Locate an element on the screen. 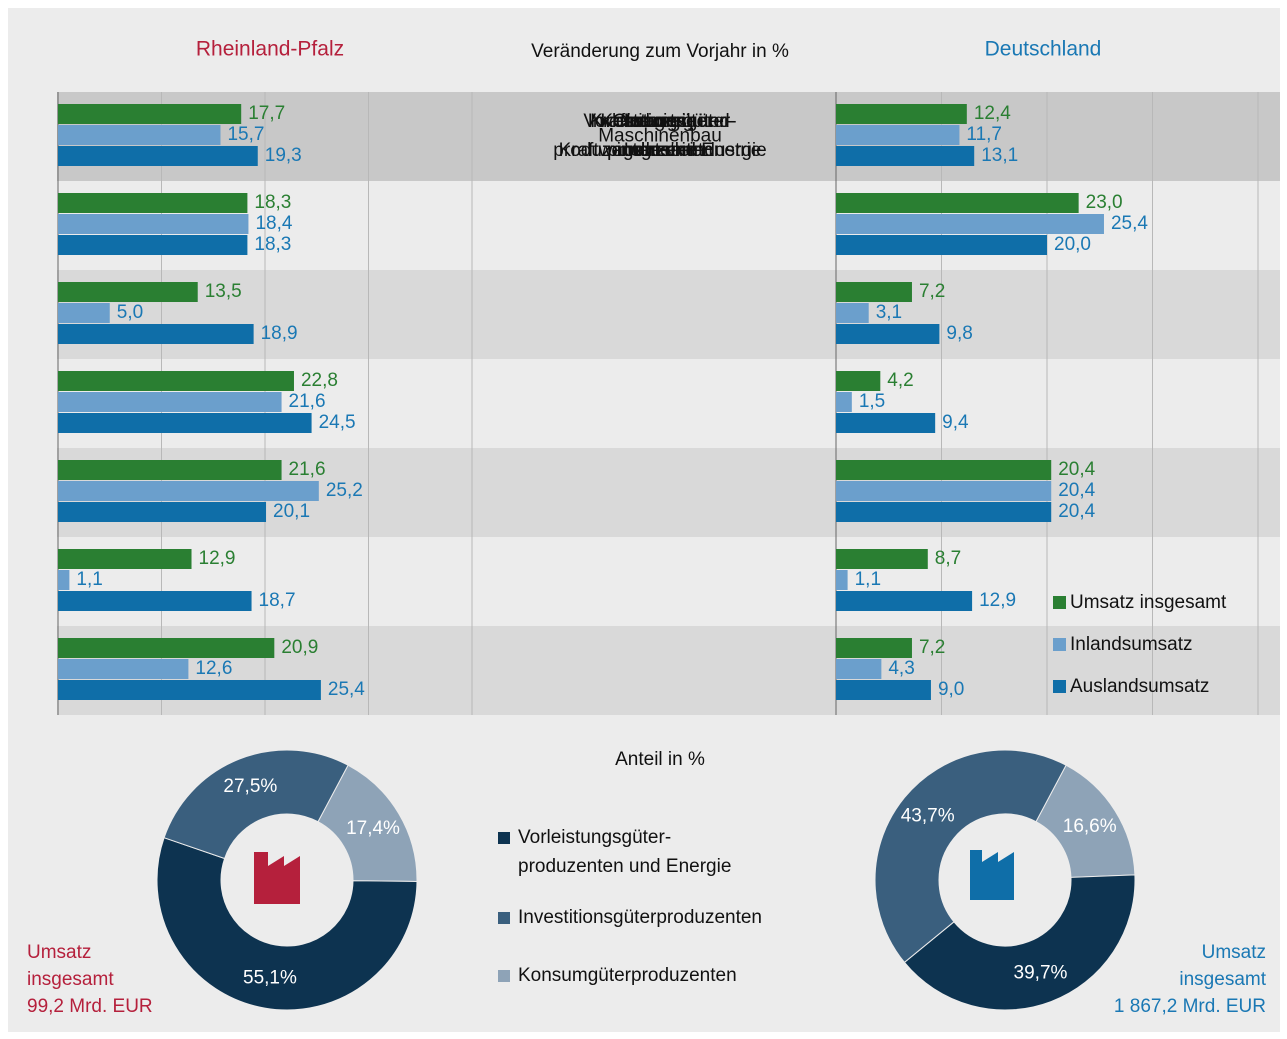 The width and height of the screenshot is (1287, 1039). value-label: 25,2 is located at coordinates (344, 490).